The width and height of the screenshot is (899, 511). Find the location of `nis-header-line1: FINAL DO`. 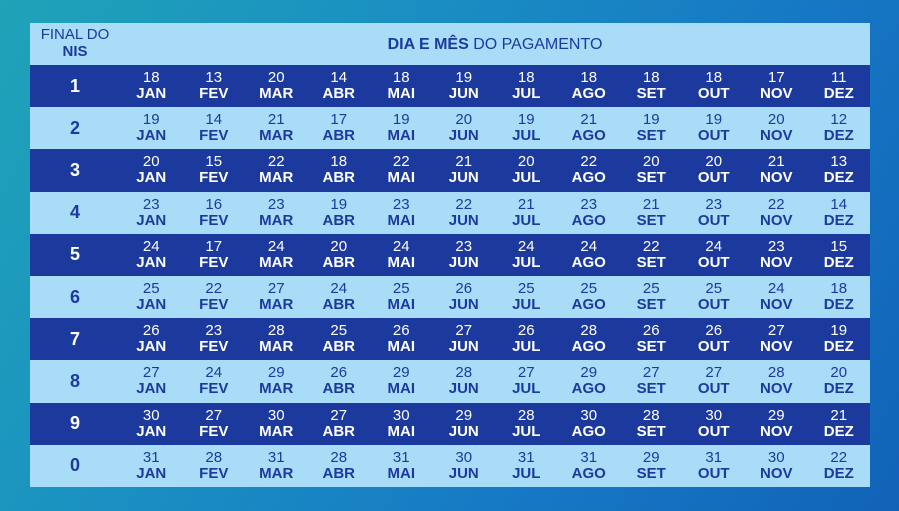

nis-header-line1: FINAL DO is located at coordinates (75, 34).